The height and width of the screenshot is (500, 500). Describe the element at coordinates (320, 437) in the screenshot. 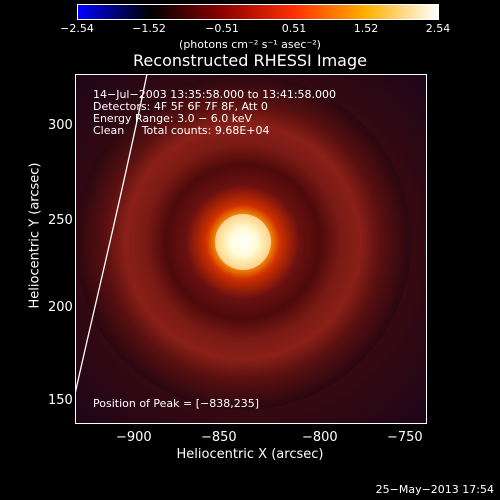

I see `x-tick-label: −800` at that location.